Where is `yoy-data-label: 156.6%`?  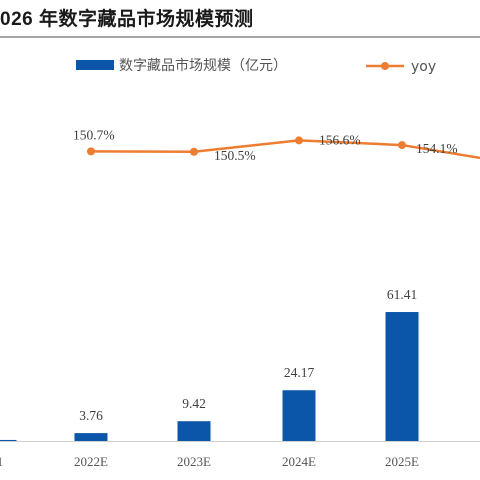
yoy-data-label: 156.6% is located at coordinates (340, 139).